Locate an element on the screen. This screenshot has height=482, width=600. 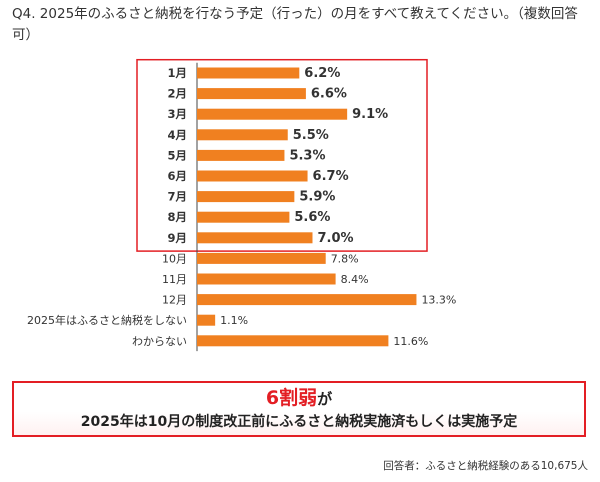
value-label: 5.9% is located at coordinates (317, 197).